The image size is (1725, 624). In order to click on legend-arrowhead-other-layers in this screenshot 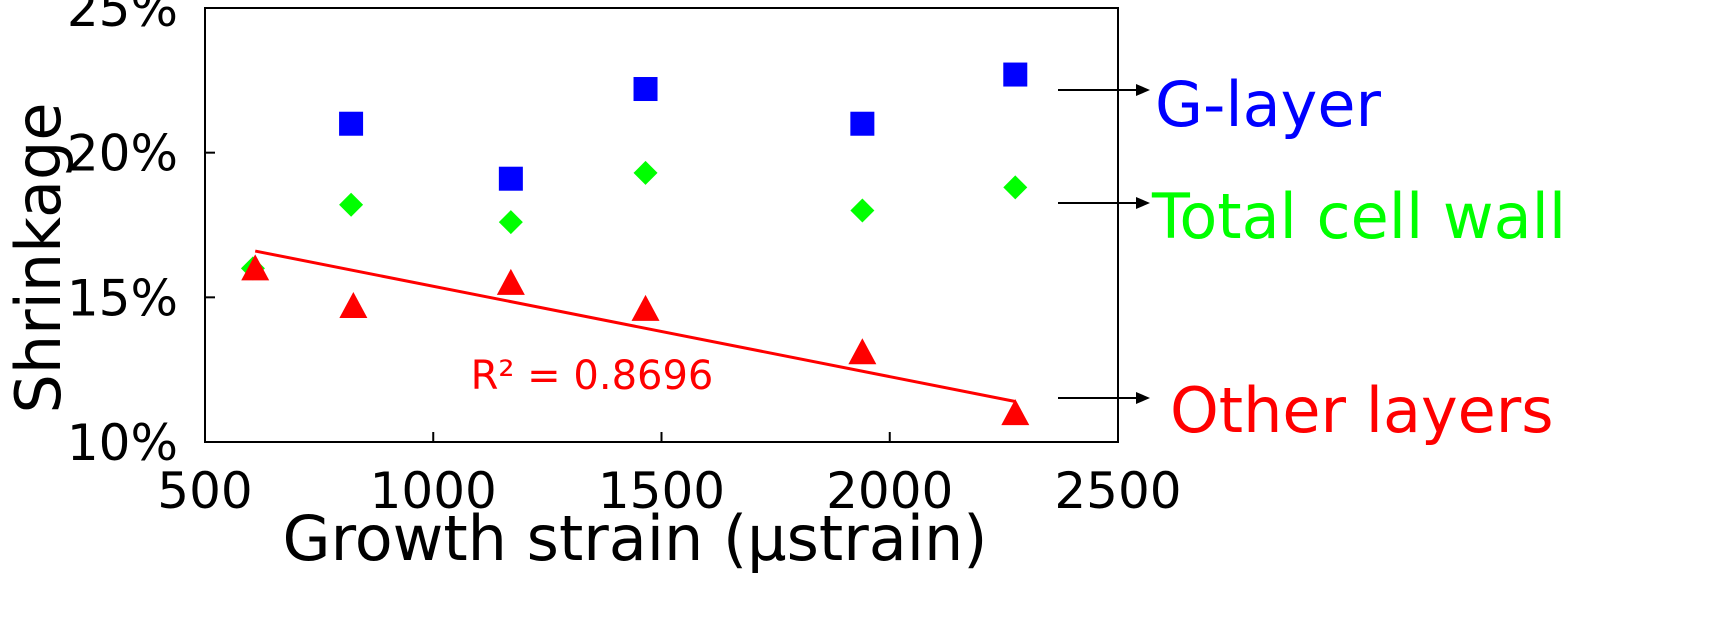, I will do `click(1143, 398)`.